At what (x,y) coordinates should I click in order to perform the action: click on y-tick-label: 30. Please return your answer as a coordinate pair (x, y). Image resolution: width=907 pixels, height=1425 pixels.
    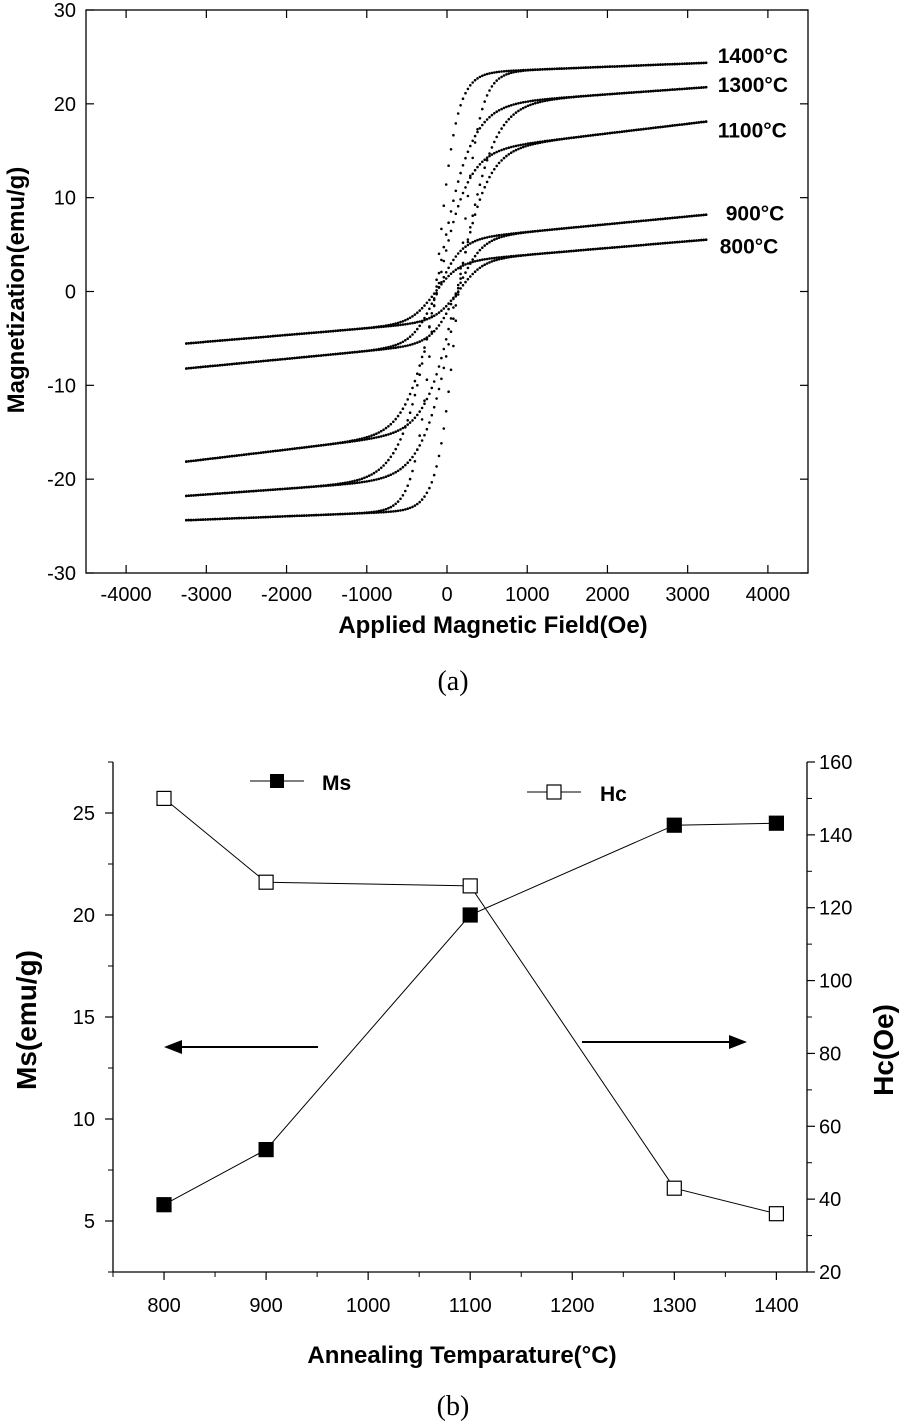
    Looking at the image, I should click on (65, 11).